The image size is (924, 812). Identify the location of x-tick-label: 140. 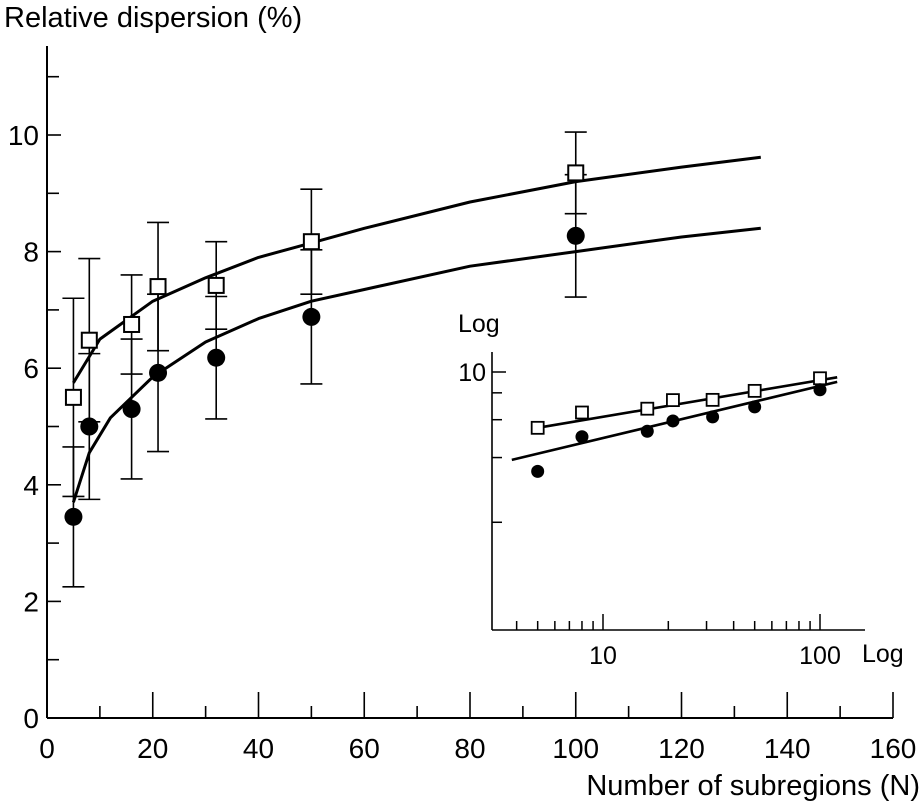
(787, 748).